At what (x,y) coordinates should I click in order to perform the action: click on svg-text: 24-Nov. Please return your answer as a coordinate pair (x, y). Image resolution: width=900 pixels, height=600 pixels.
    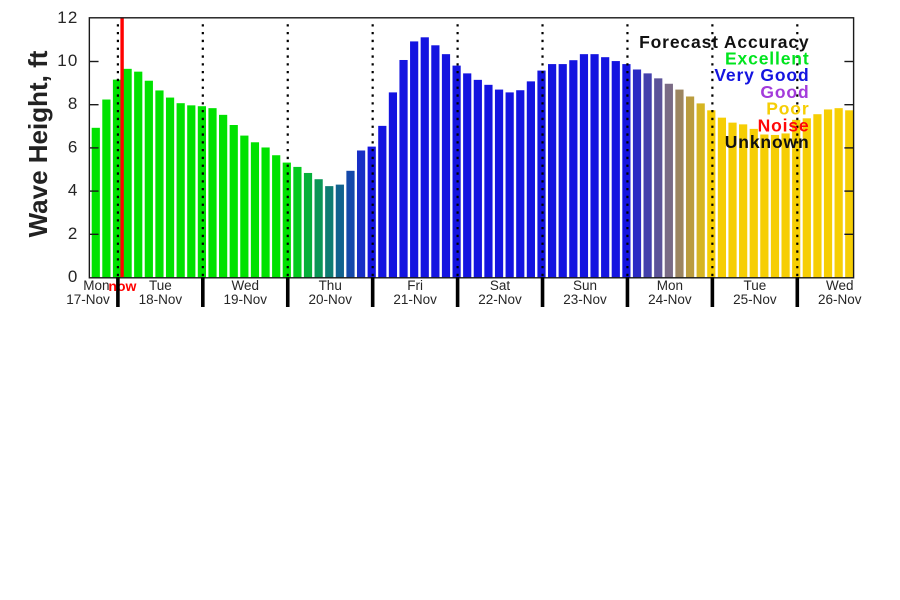
    Looking at the image, I should click on (670, 299).